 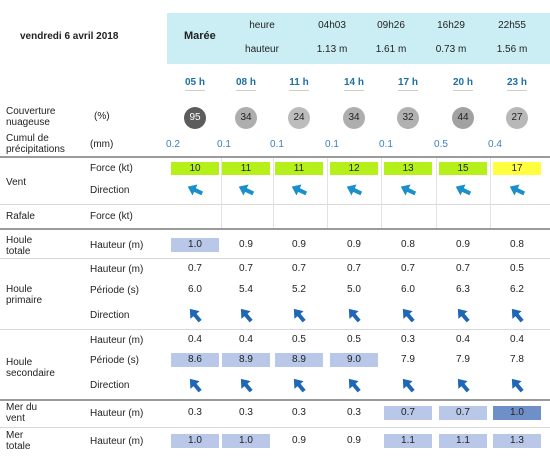 What do you see at coordinates (246, 168) in the screenshot?
I see `wind-force-cell: 11` at bounding box center [246, 168].